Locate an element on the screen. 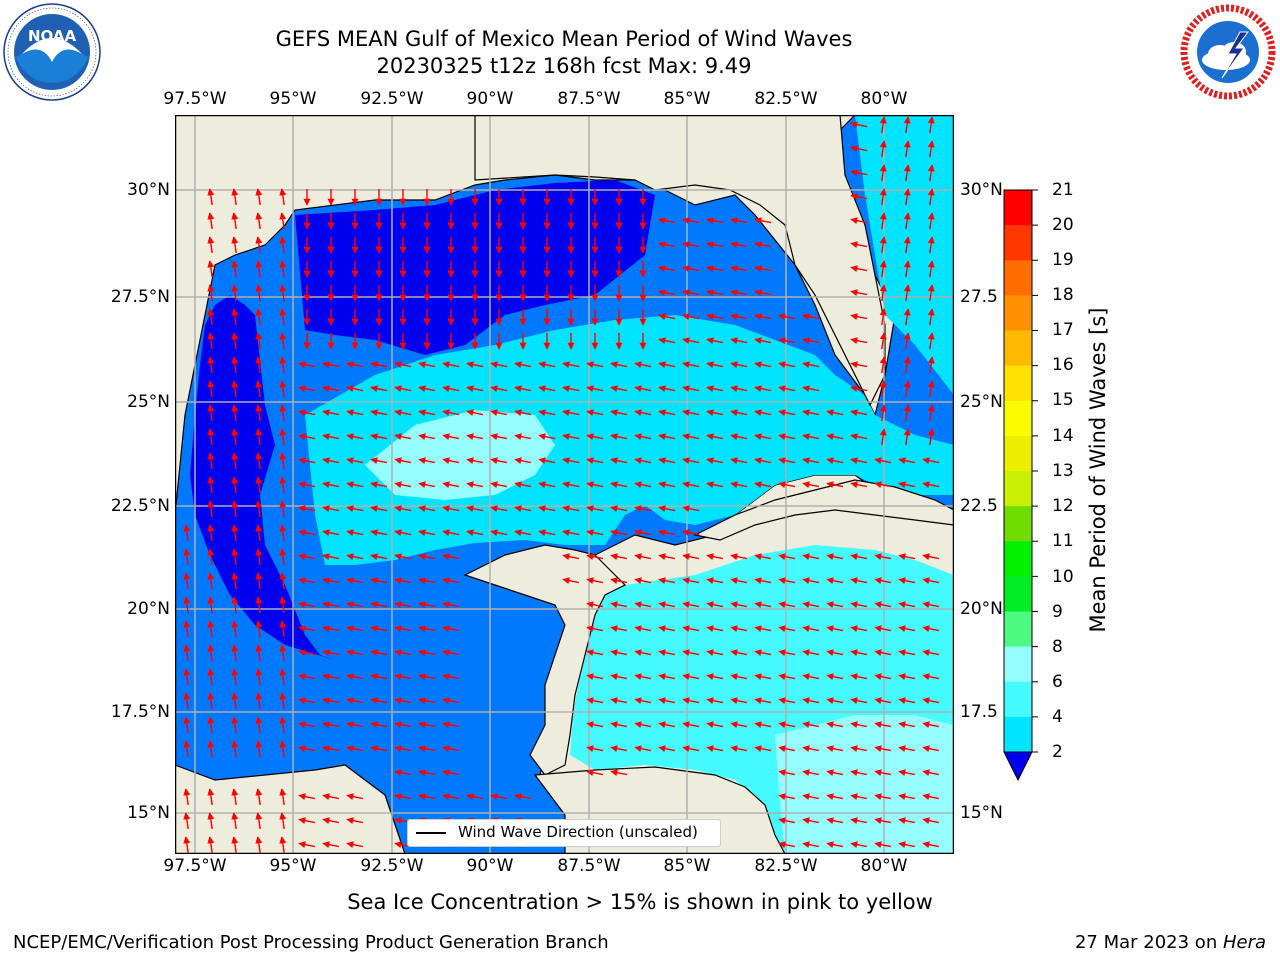  lat-tick-left: 30°N is located at coordinates (148, 190).